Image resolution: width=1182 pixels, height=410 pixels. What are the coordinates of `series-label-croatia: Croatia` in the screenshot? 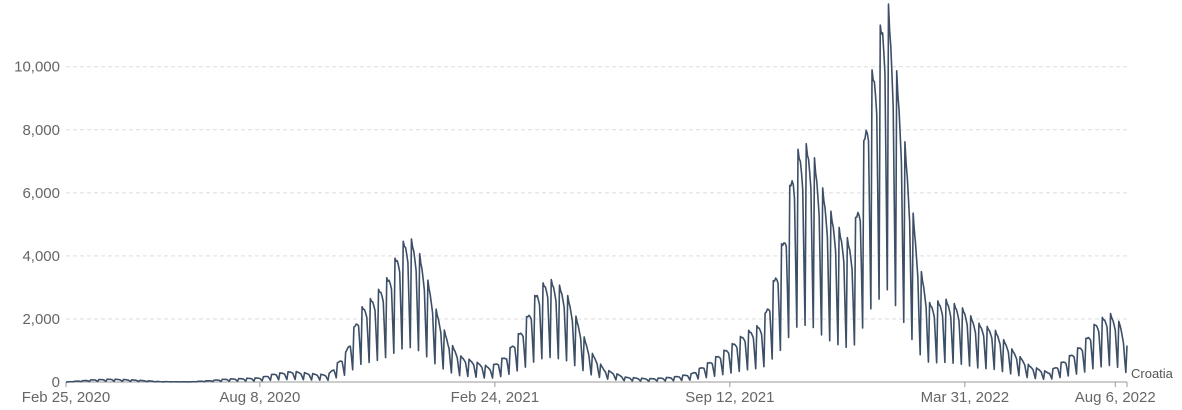 It's located at (1152, 373).